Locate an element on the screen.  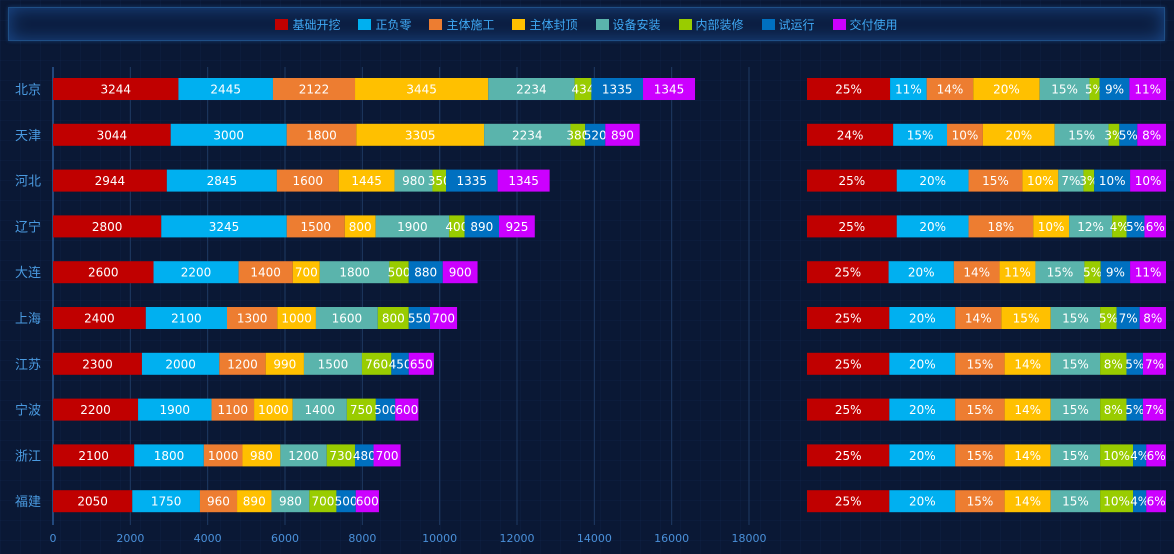
x-tick-label: 10000 is located at coordinates (439, 538).